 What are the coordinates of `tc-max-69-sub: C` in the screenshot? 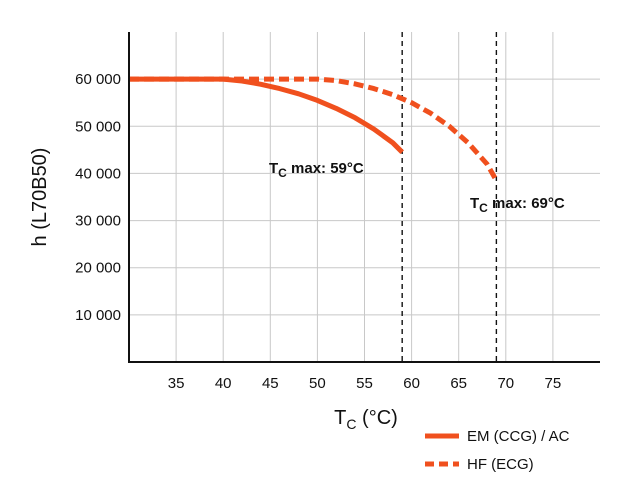 It's located at (483, 208).